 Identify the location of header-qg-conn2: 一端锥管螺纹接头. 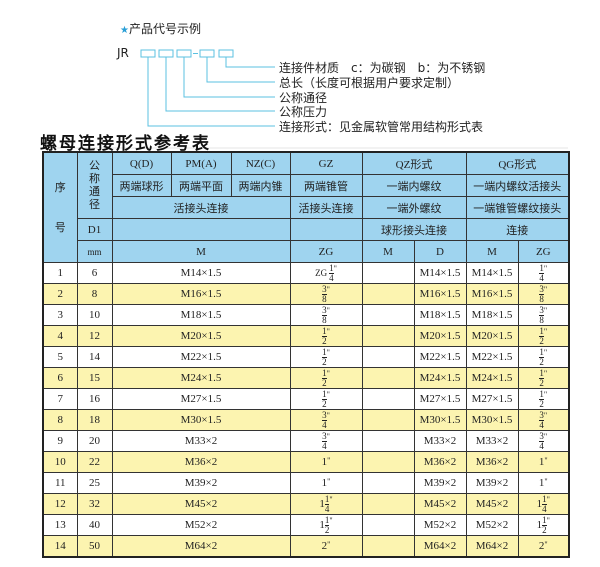
(517, 207).